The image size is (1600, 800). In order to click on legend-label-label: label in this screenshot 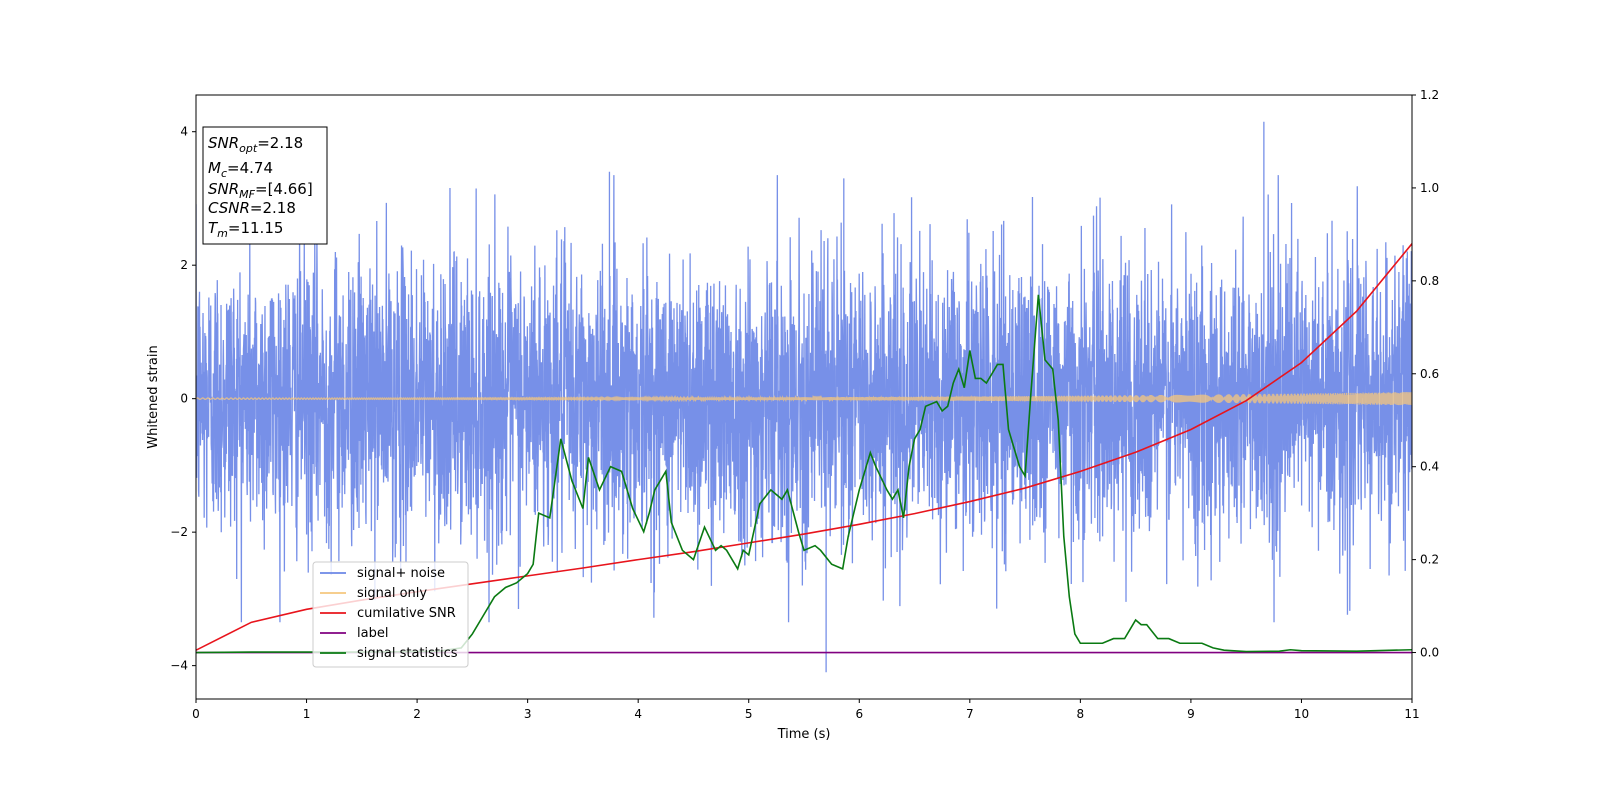, I will do `click(372, 633)`.